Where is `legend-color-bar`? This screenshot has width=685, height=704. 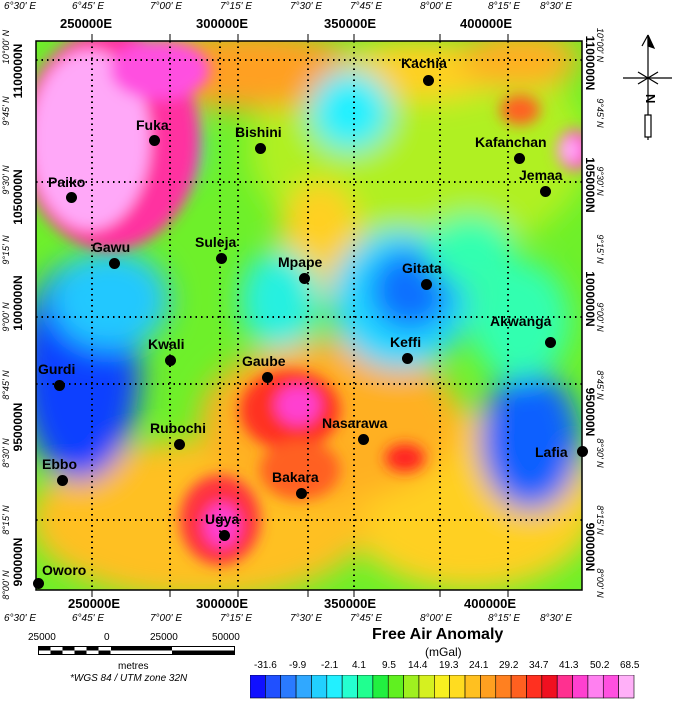 legend-color-bar is located at coordinates (442, 687).